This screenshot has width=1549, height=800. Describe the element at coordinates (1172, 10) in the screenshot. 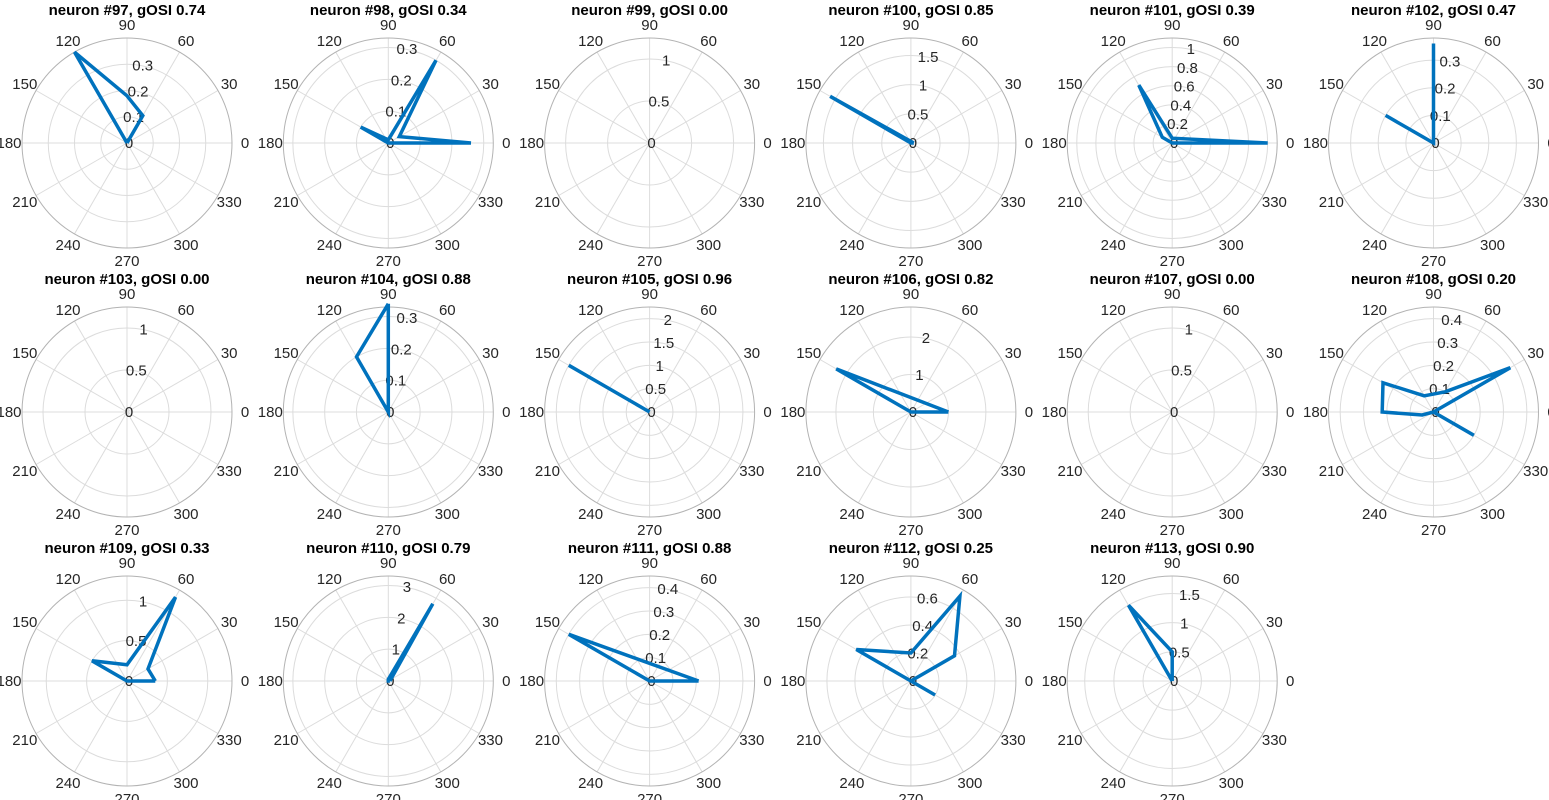

I see `panel-title: neuron #101, gOSI 0.39` at that location.